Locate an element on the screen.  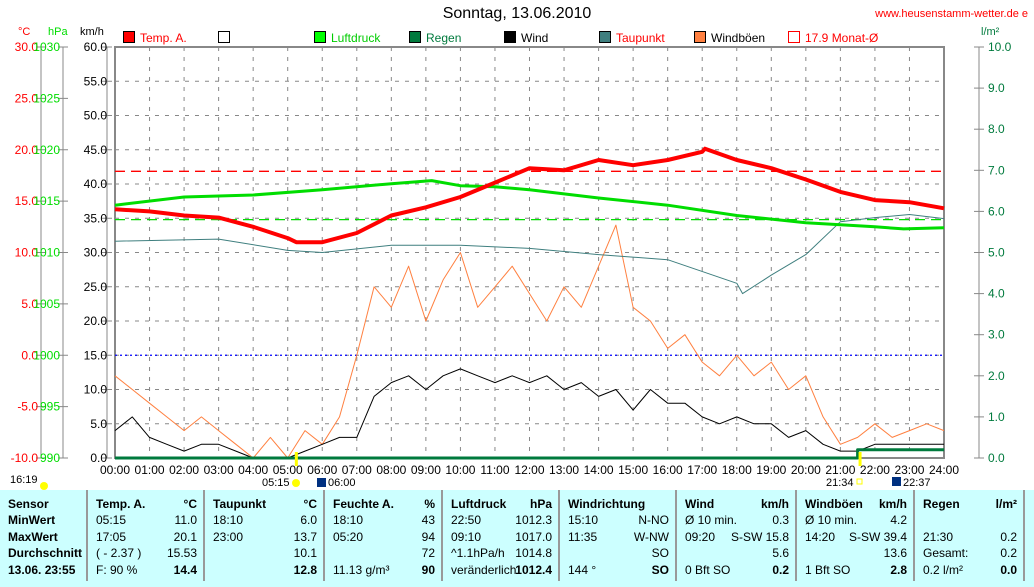
stats-column: Regen l/m² 21:30 0.2 Gesamt: 0.2 0.2 l/m² 0.0 is located at coordinates (970, 535).